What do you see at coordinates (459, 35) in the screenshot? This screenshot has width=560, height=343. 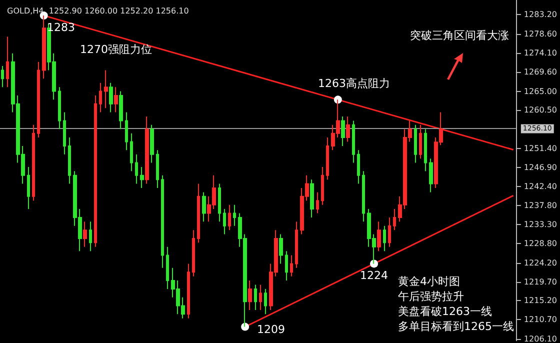 I see `annotation: 突破三角区间看大涨` at bounding box center [459, 35].